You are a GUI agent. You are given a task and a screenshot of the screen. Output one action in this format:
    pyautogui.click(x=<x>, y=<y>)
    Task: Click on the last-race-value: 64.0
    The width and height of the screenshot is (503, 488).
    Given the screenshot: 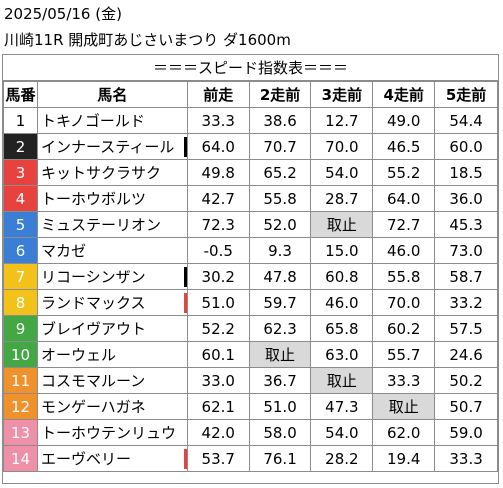 What is the action you would take?
    pyautogui.click(x=218, y=146)
    